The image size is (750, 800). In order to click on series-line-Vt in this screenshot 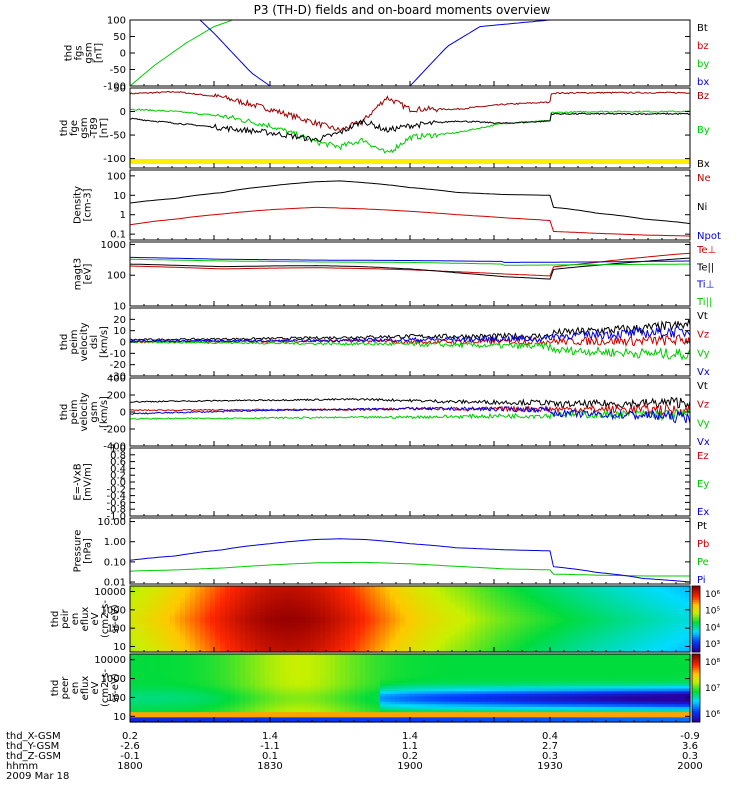, I will do `click(410, 330)`.